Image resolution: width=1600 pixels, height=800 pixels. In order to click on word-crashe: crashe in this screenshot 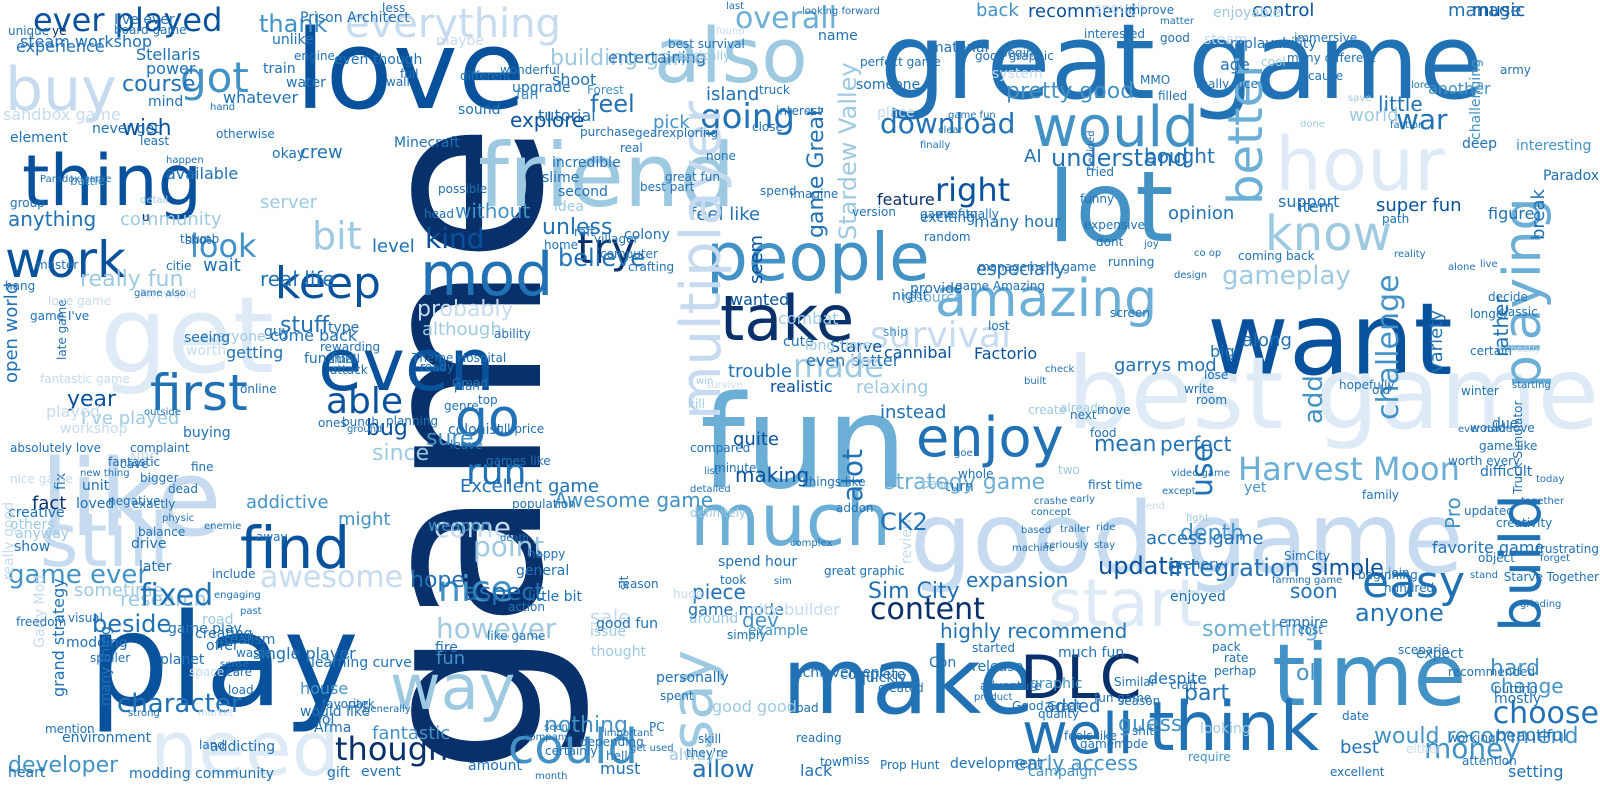, I will do `click(1050, 501)`.